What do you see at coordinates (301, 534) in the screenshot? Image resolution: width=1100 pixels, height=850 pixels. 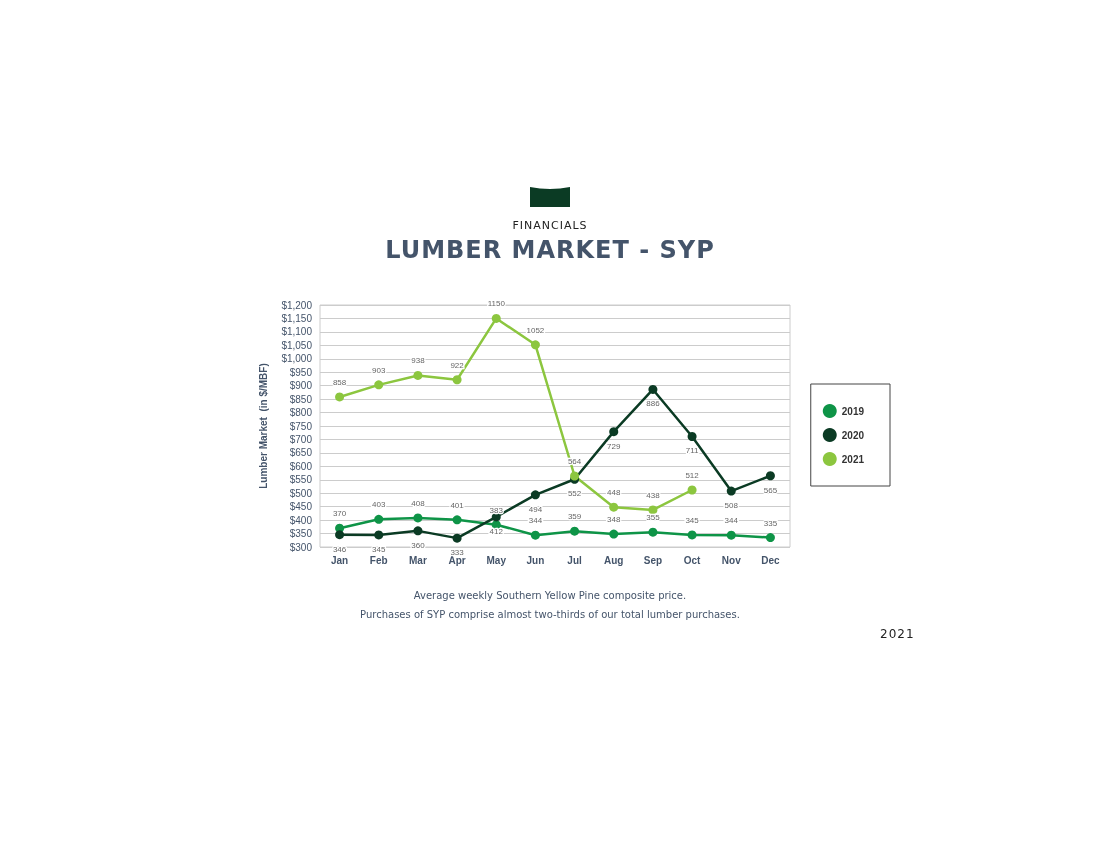 I see `y-tick-label: $350` at bounding box center [301, 534].